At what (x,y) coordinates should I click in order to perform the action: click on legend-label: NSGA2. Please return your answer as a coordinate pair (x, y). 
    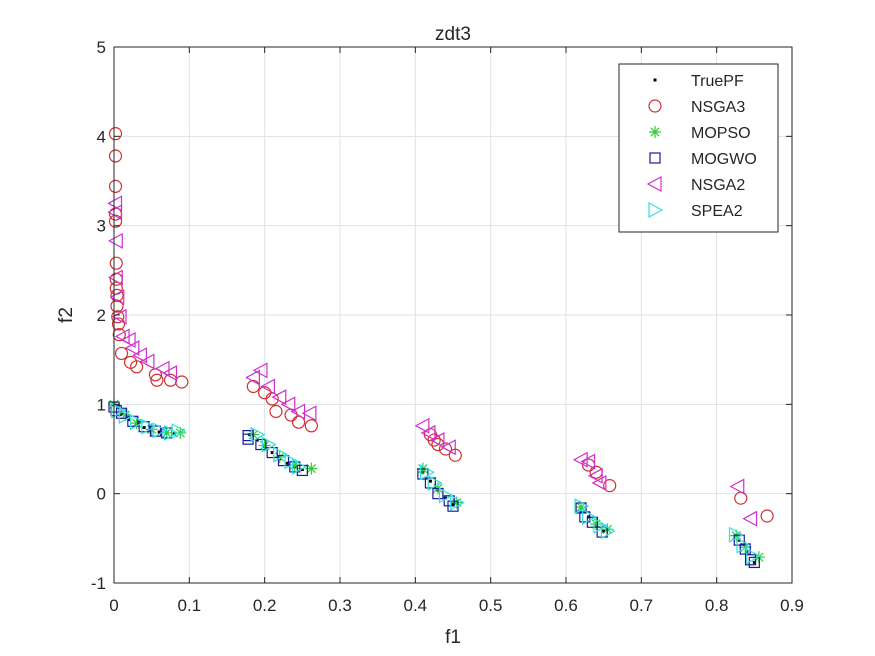
    Looking at the image, I should click on (718, 185).